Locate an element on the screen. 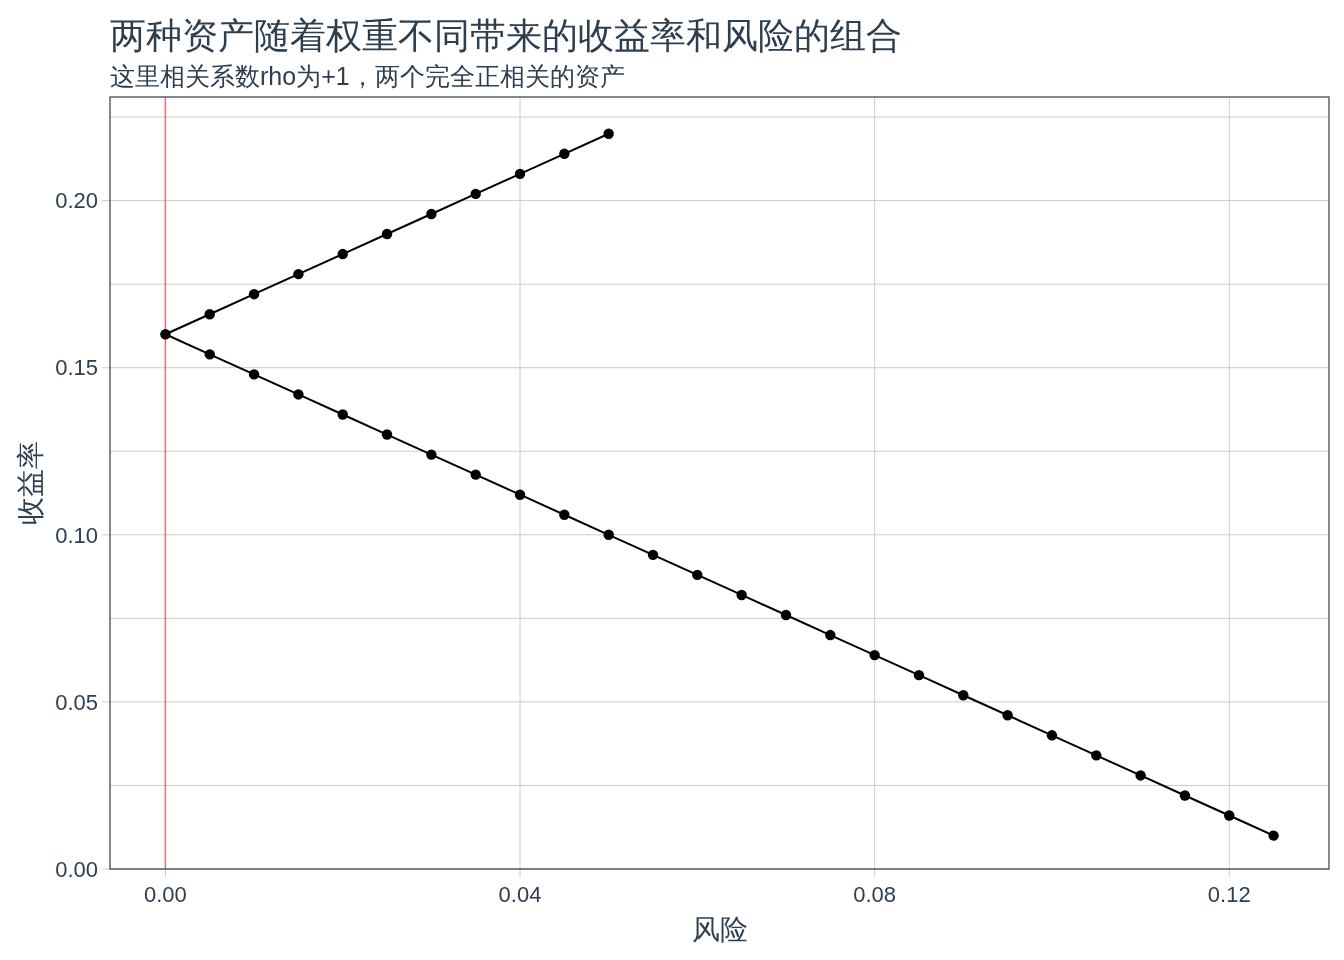 The width and height of the screenshot is (1344, 960). y-tick-label: 0.20 is located at coordinates (76, 201).